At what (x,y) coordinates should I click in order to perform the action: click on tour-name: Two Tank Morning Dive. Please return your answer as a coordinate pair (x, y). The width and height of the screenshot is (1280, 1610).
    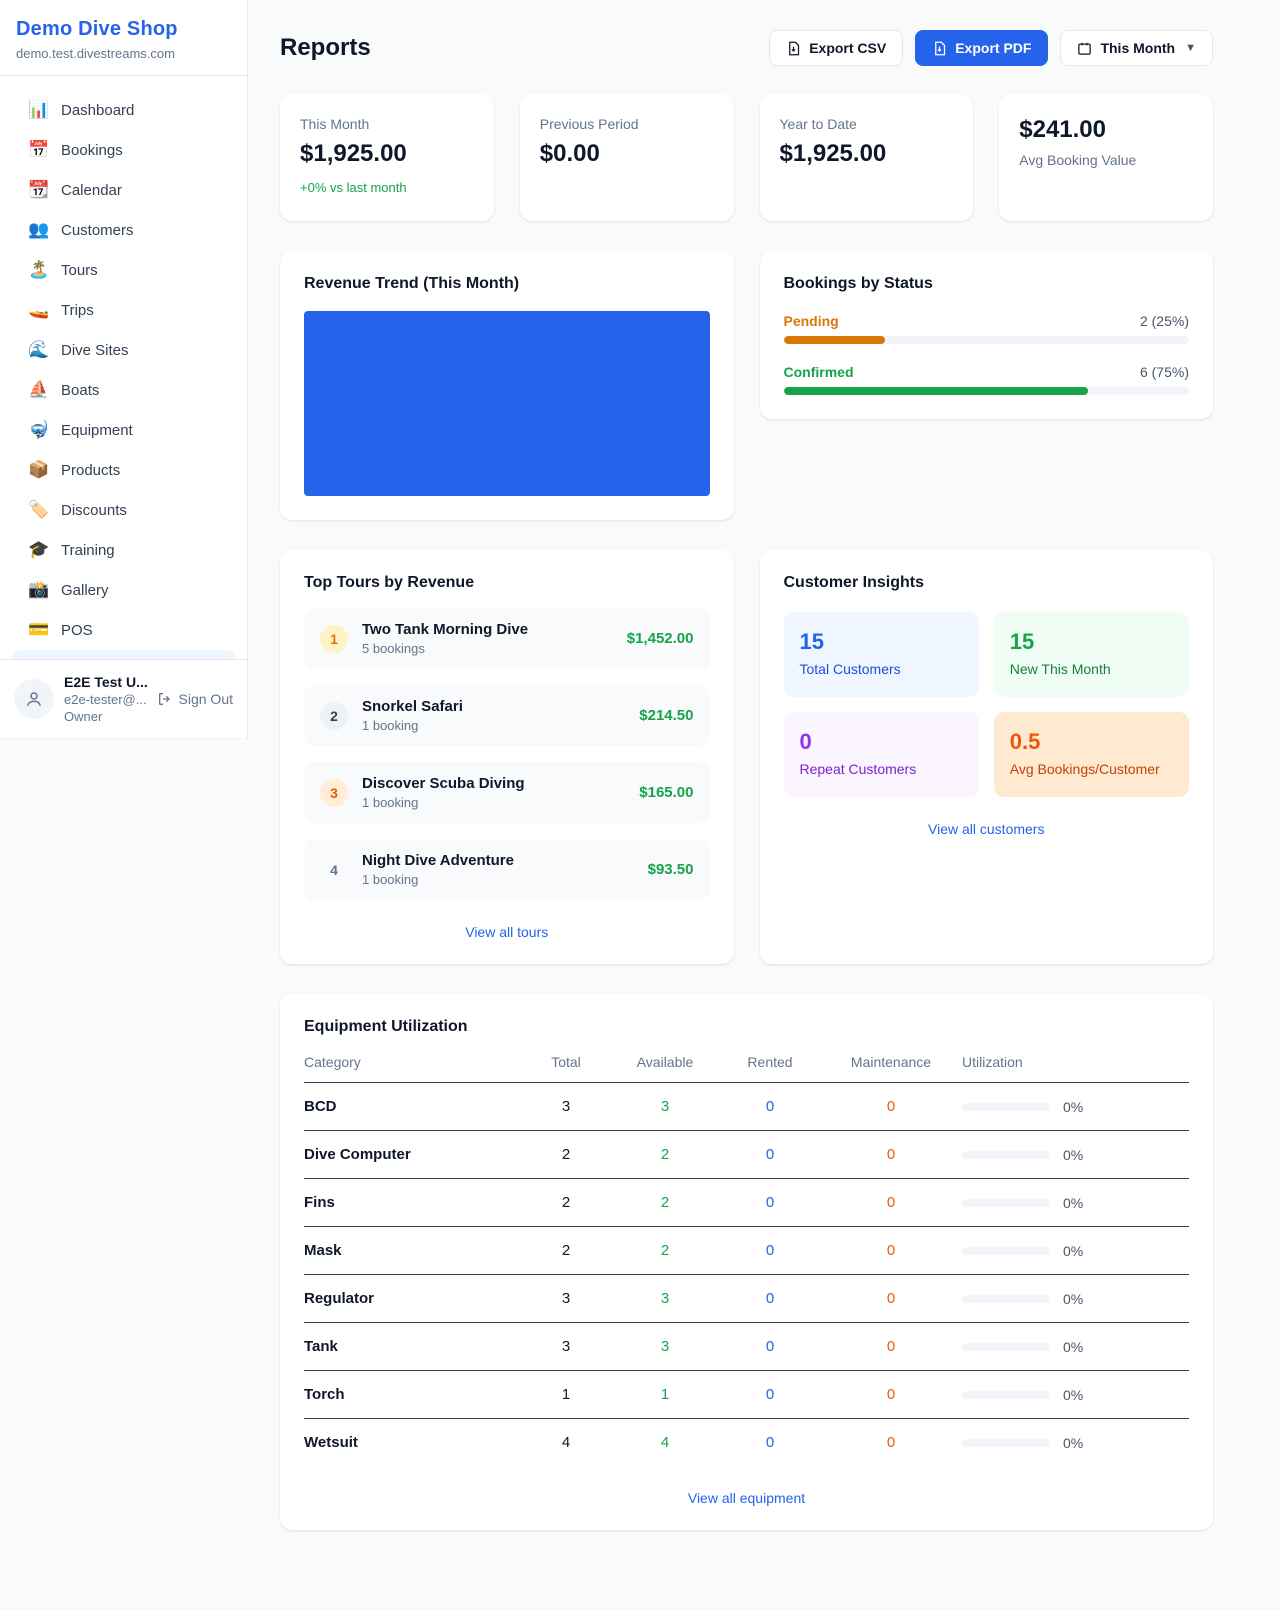
    Looking at the image, I should click on (445, 629).